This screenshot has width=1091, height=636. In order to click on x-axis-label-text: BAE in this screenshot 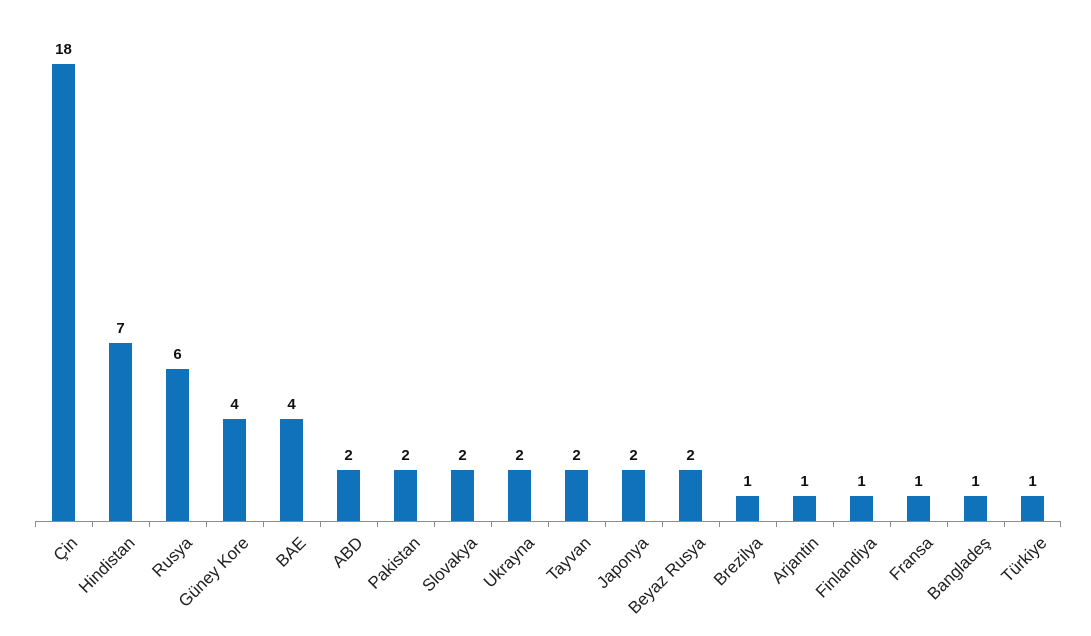, I will do `click(291, 552)`.